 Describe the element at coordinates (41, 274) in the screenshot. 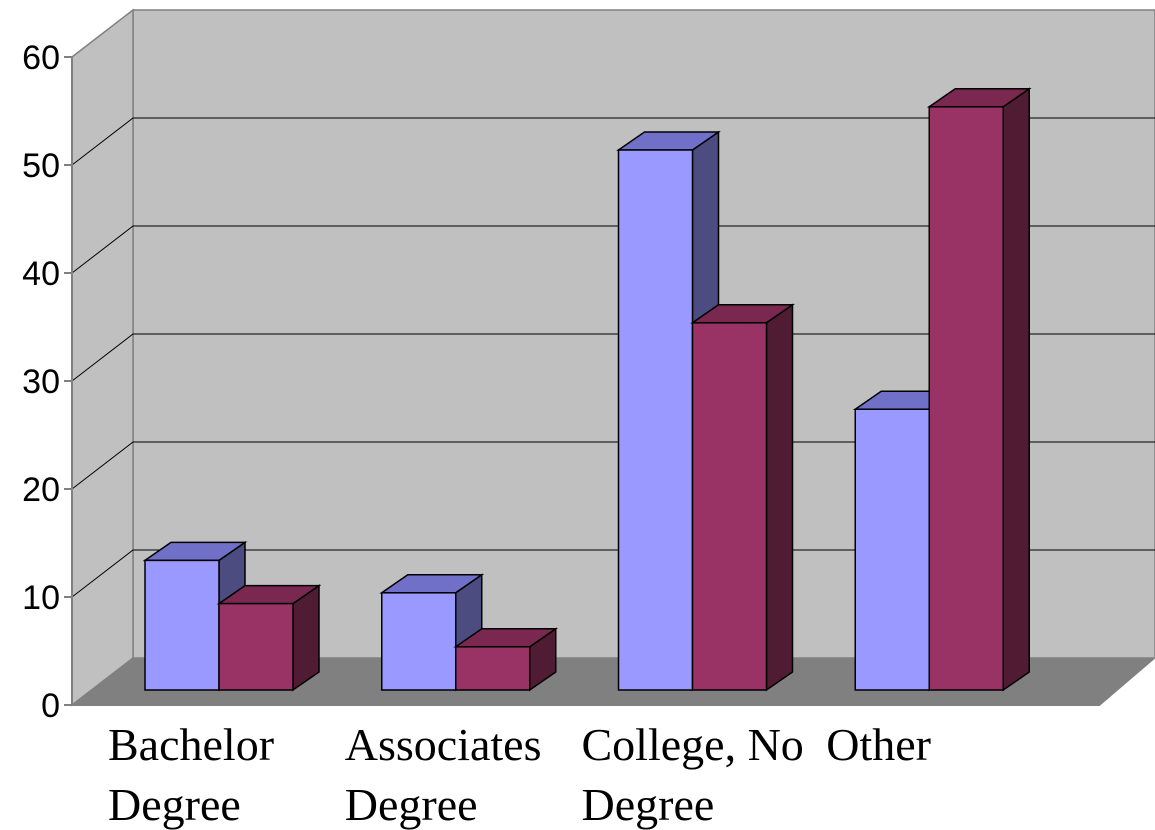

I see `y-tick-label: 40` at that location.